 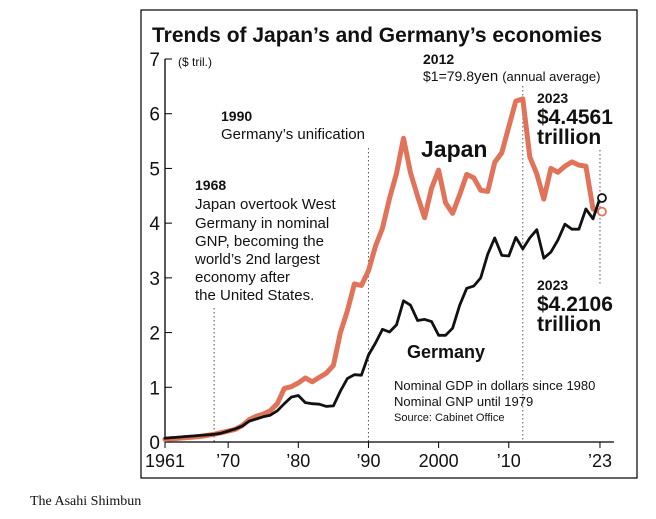 What do you see at coordinates (160, 252) in the screenshot?
I see `y-axis: 0 1 2 3 4 5 6 7` at bounding box center [160, 252].